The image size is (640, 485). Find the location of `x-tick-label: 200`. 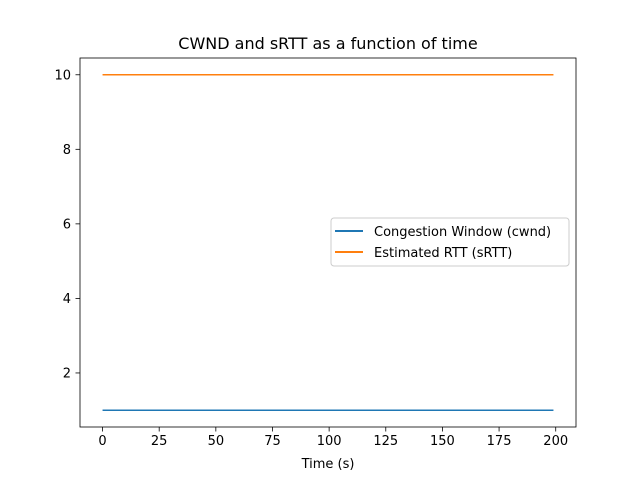

x-tick-label: 200 is located at coordinates (555, 441).